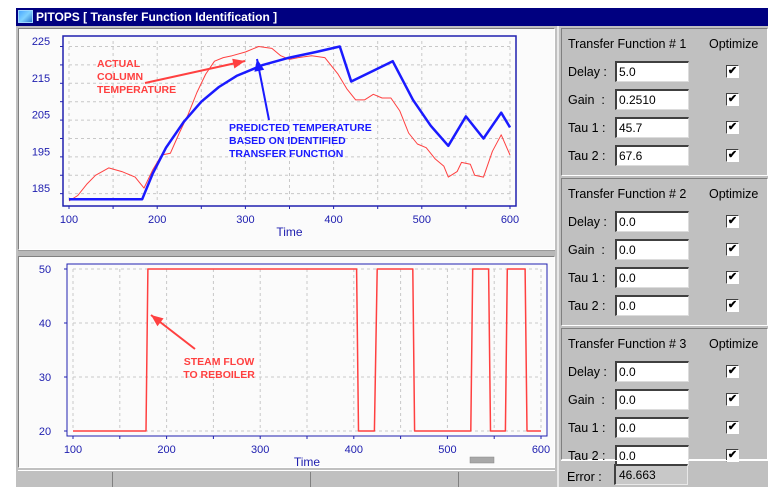 This screenshot has height=487, width=768. What do you see at coordinates (652, 427) in the screenshot?
I see `tf3-tau1-input` at bounding box center [652, 427].